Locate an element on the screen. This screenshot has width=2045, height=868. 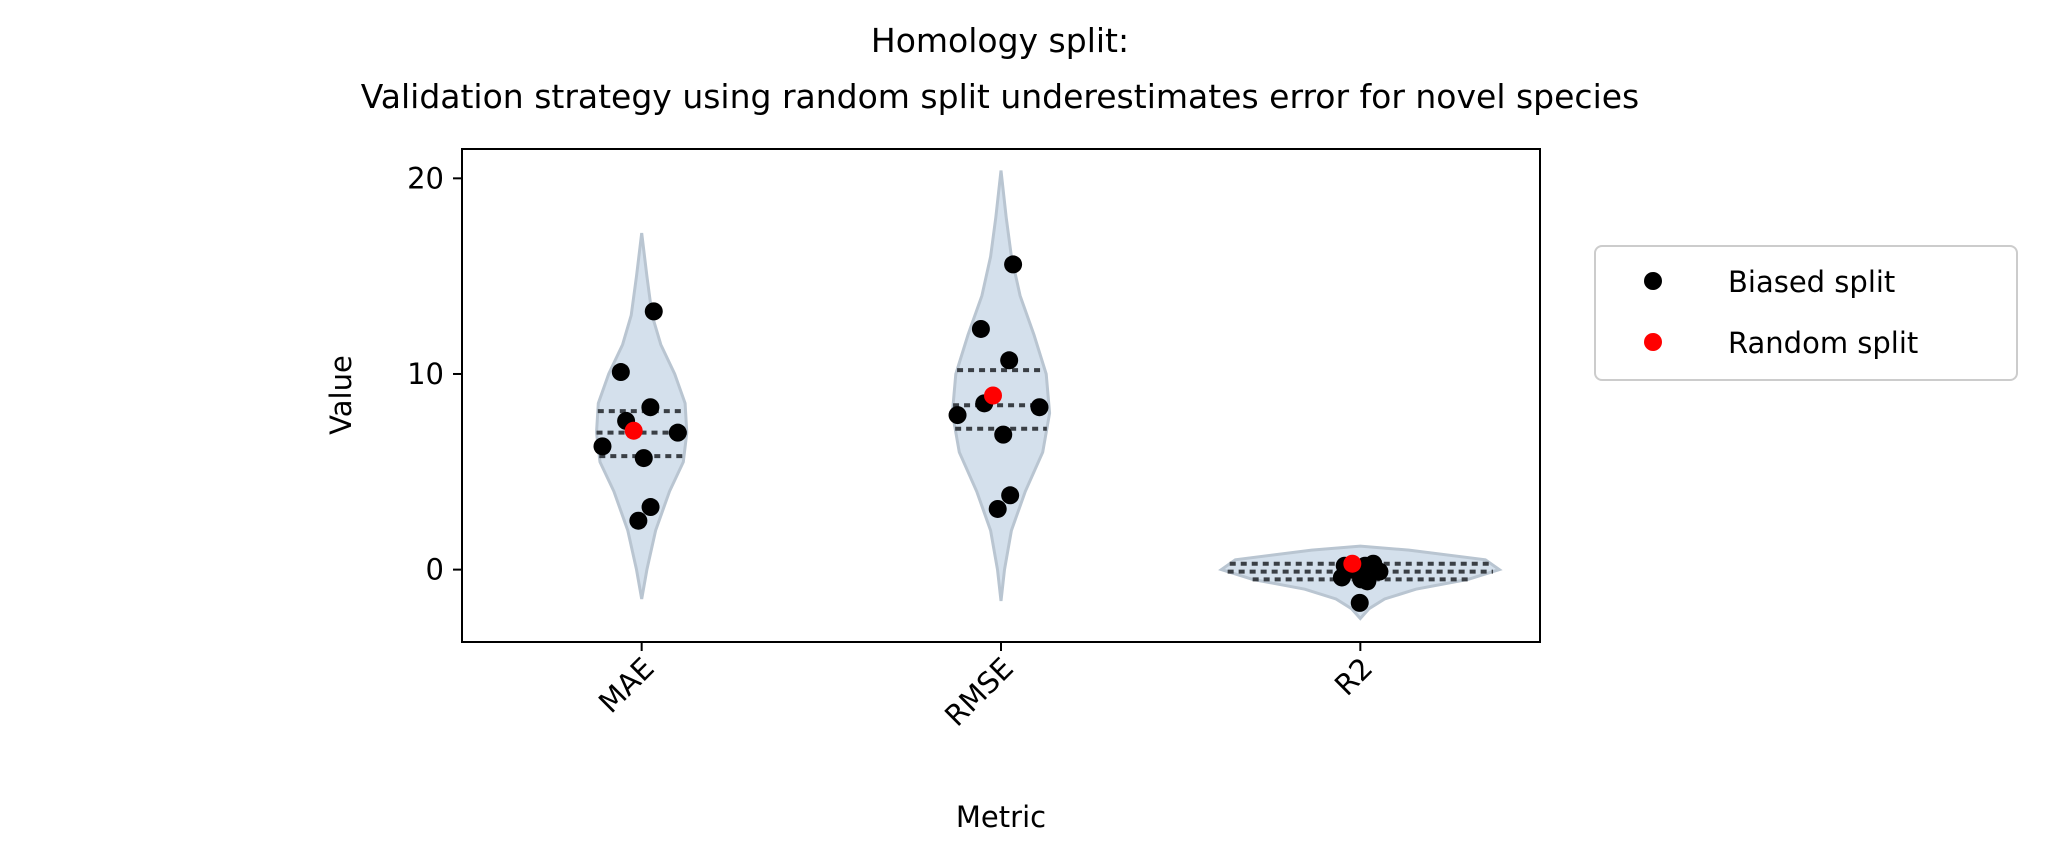
legend-frame is located at coordinates (1806, 313).